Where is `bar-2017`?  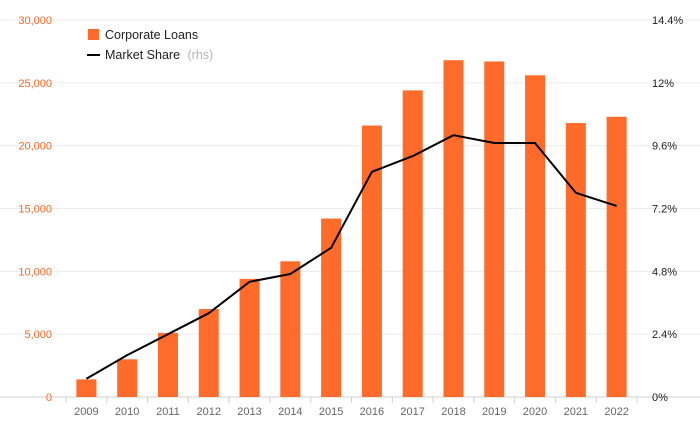
bar-2017 is located at coordinates (412, 243).